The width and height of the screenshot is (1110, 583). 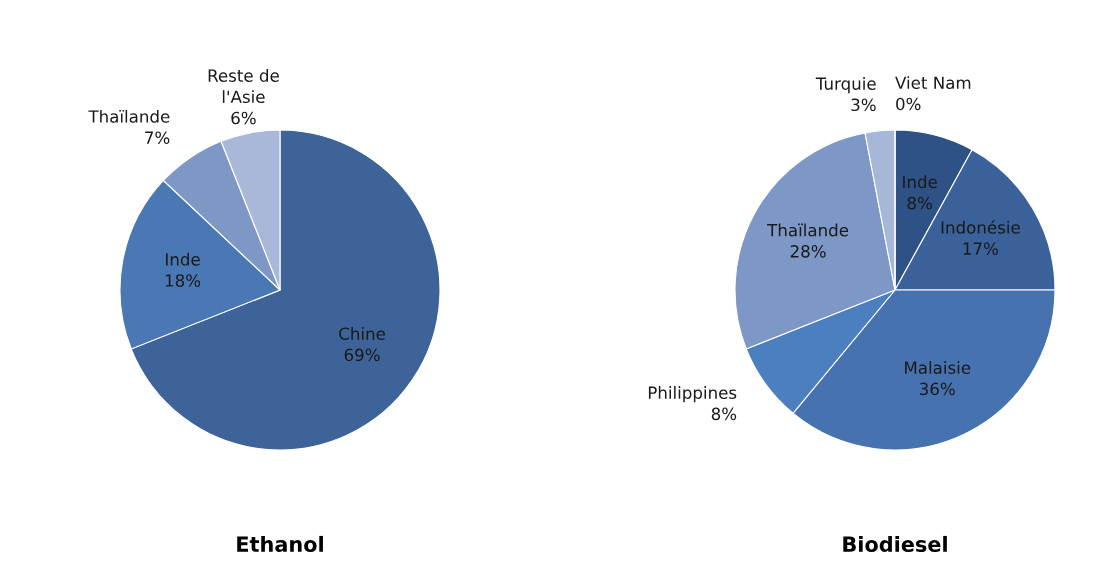 What do you see at coordinates (808, 251) in the screenshot?
I see `data-label: 28%` at bounding box center [808, 251].